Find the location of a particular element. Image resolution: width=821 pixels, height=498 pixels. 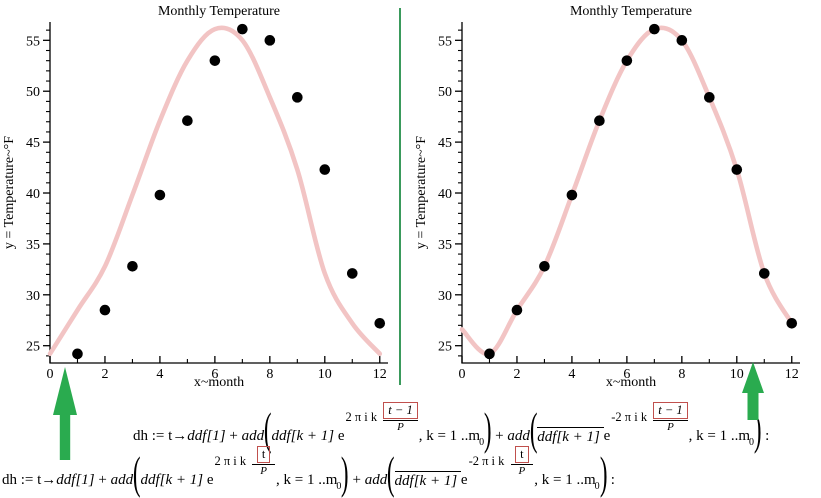

green-arrow-right is located at coordinates (753, 391).